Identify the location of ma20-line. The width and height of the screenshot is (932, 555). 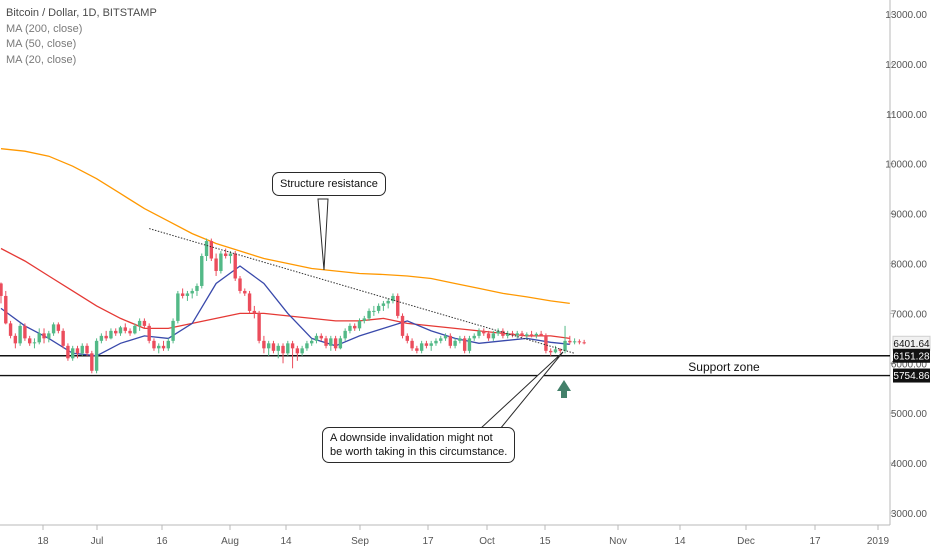
(285, 311).